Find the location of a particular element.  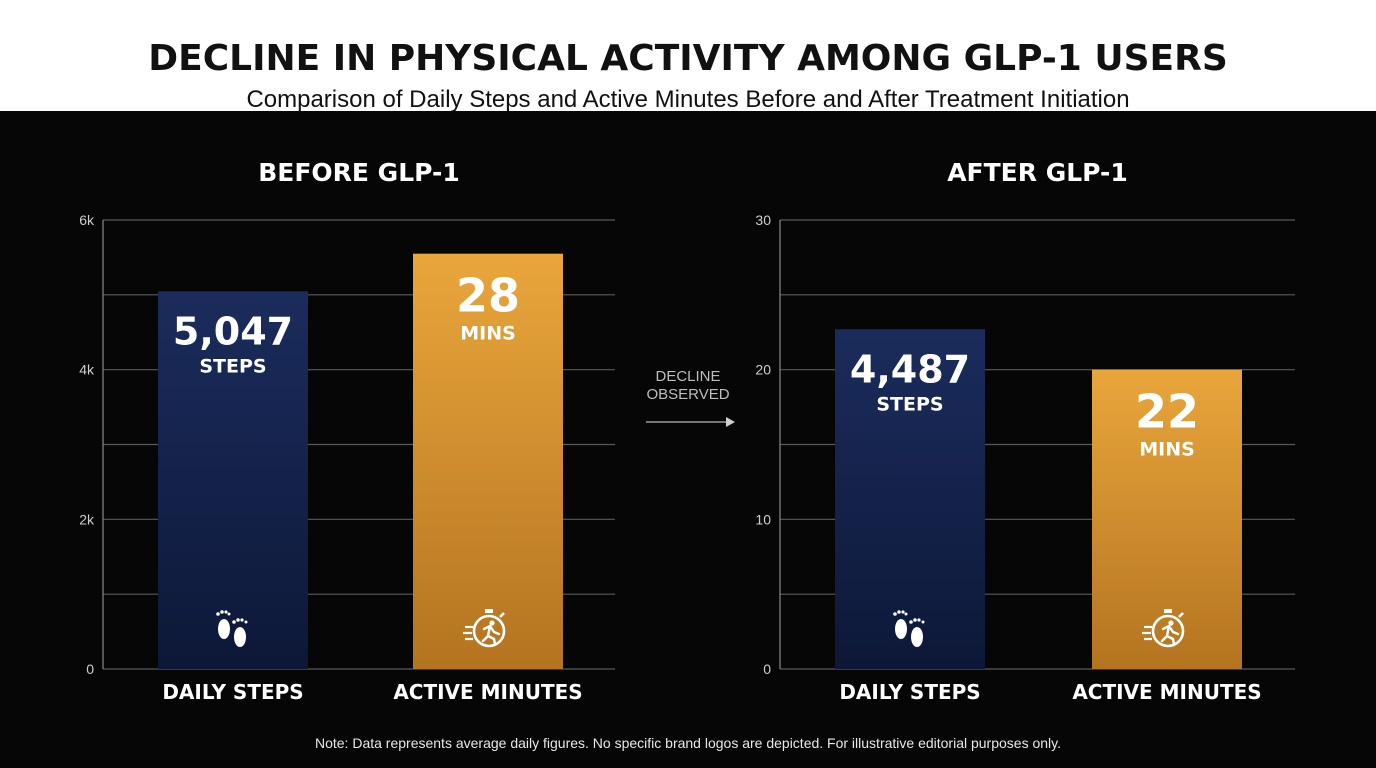

y-tick-label: 20 is located at coordinates (763, 370).